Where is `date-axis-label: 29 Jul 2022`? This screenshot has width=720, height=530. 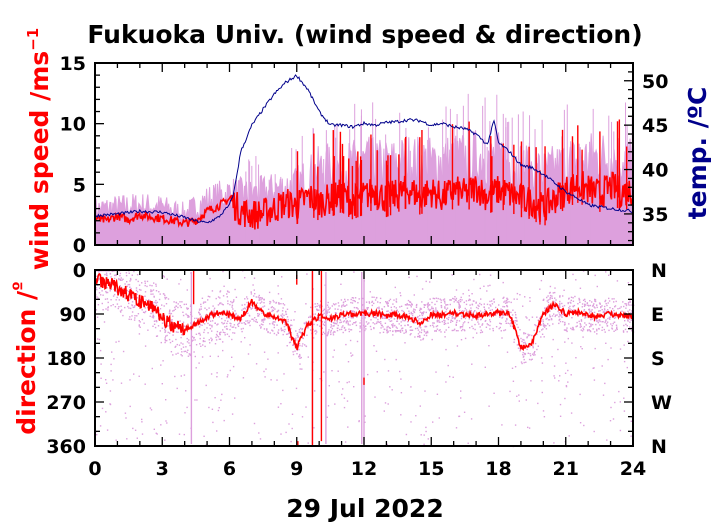 date-axis-label: 29 Jul 2022 is located at coordinates (364, 508).